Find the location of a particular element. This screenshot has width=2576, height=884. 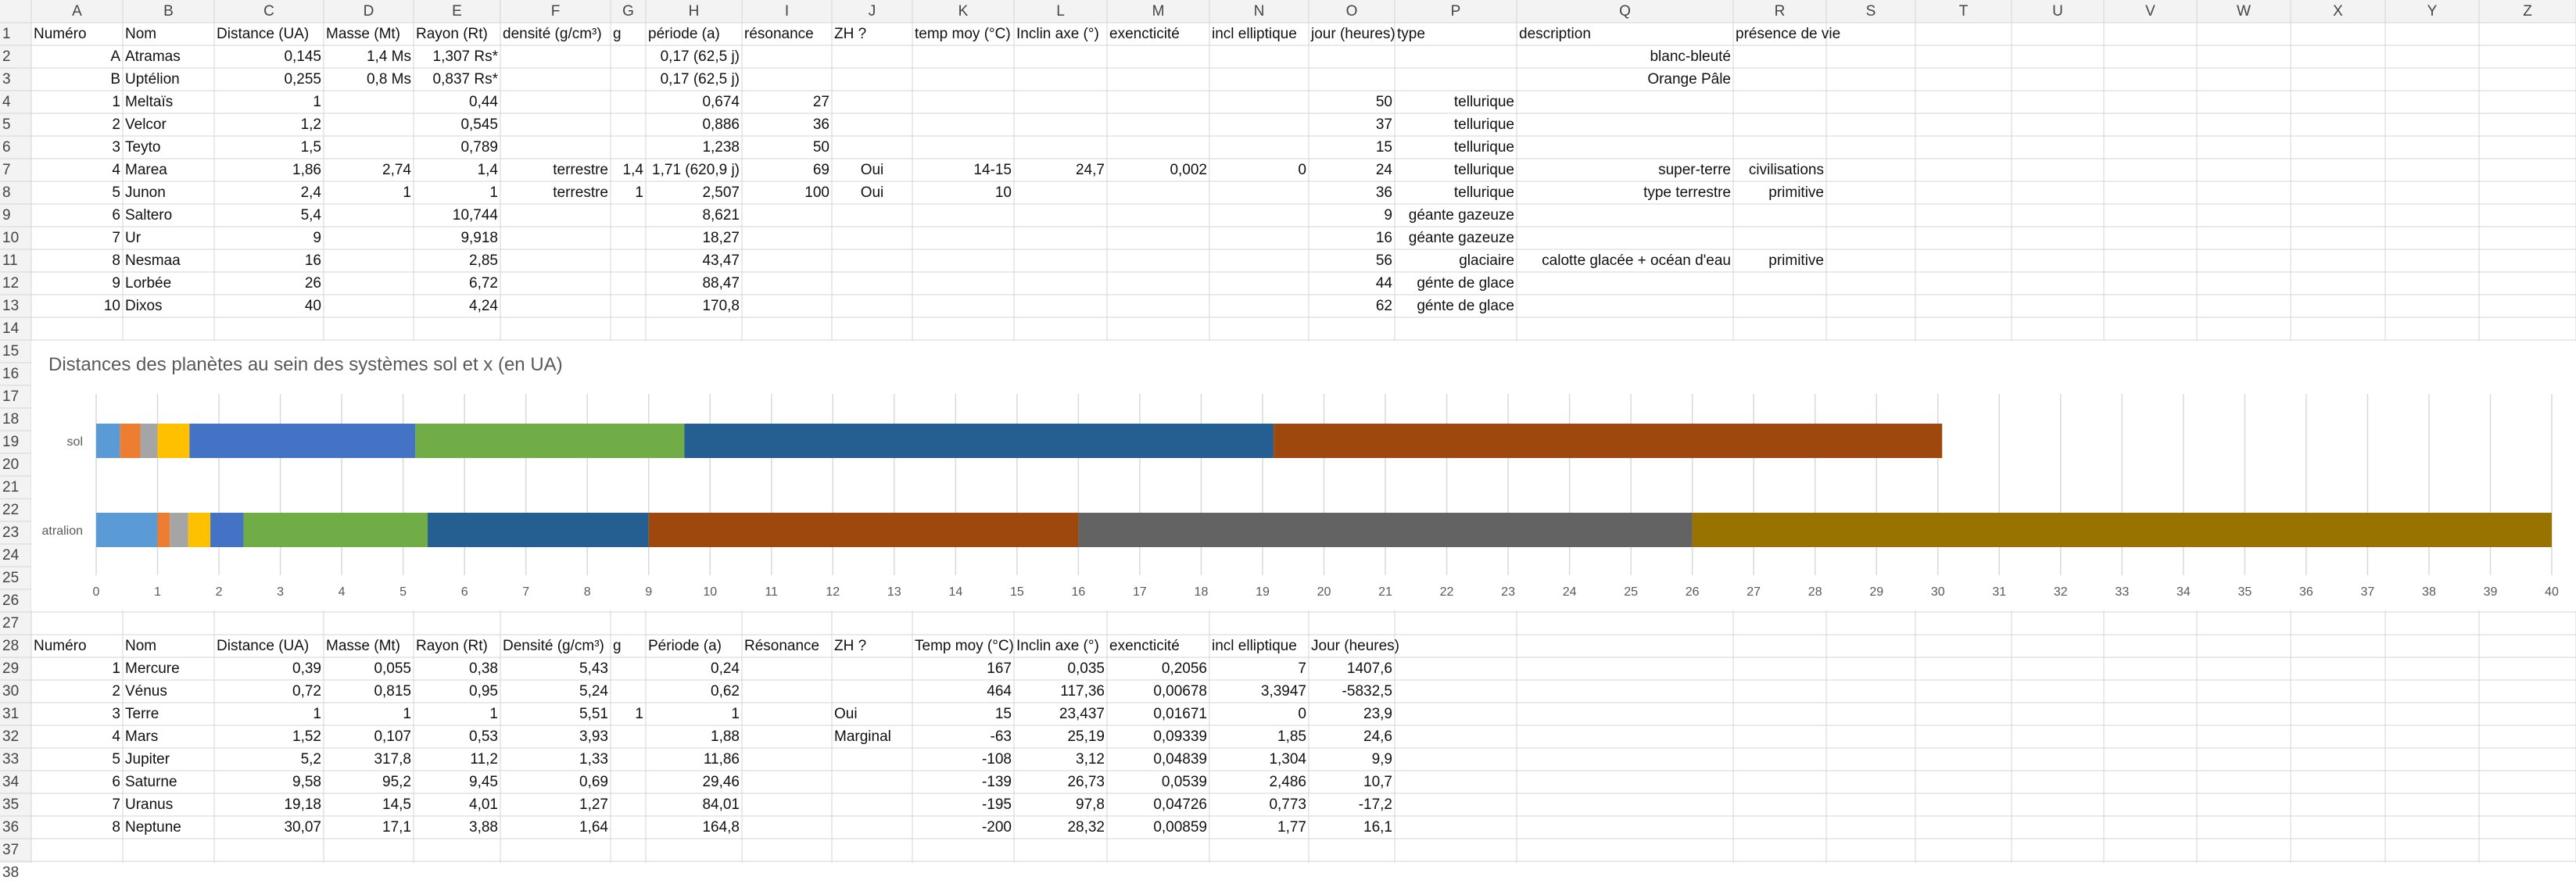

column-header-E: E is located at coordinates (457, 11).